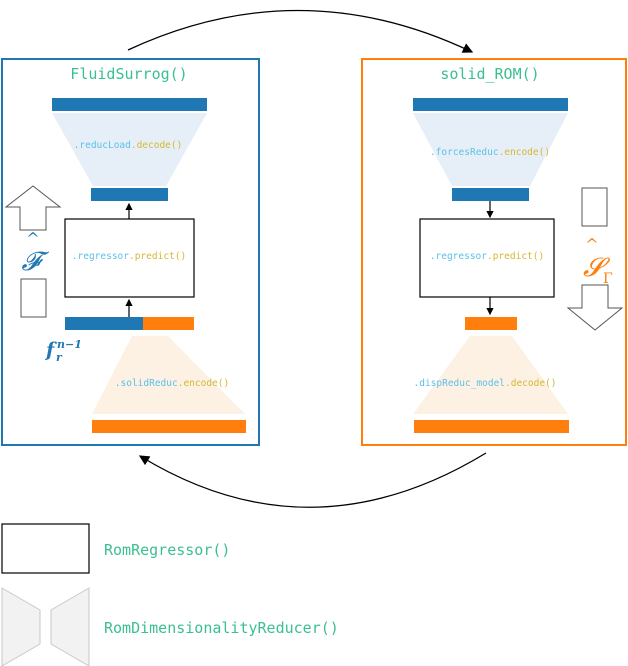 This screenshot has height=666, width=628. What do you see at coordinates (490, 194) in the screenshot?
I see `right-encoder-bottom-bar` at bounding box center [490, 194].